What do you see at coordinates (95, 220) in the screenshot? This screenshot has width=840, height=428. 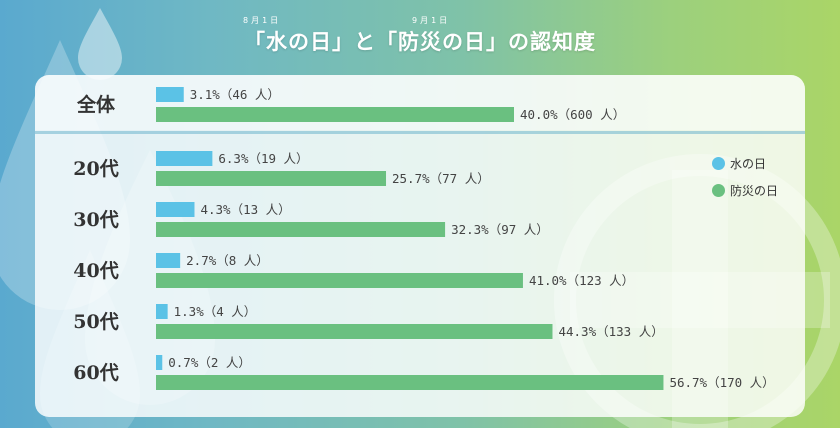 I see `category-label: 30代` at bounding box center [95, 220].